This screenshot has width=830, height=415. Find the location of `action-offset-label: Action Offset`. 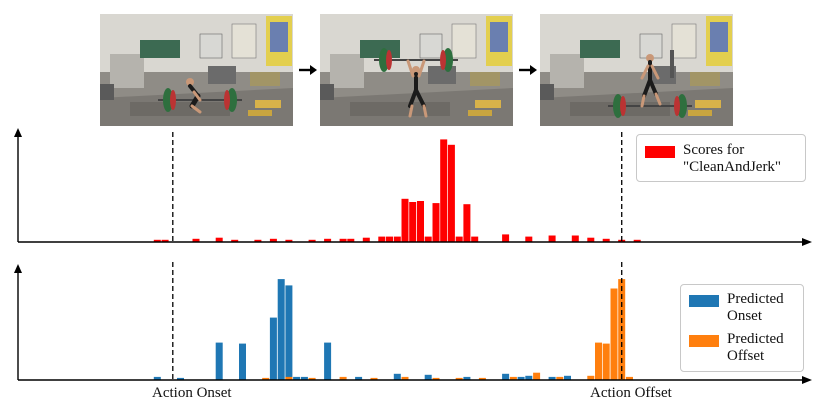

action-offset-label: Action Offset is located at coordinates (631, 393).